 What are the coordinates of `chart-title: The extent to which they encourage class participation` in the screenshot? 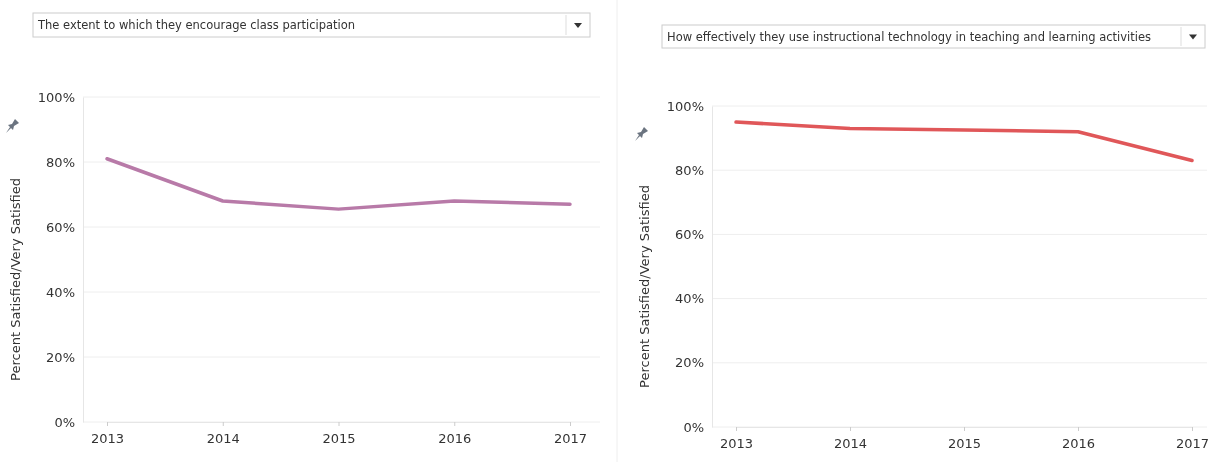 It's located at (196, 25).